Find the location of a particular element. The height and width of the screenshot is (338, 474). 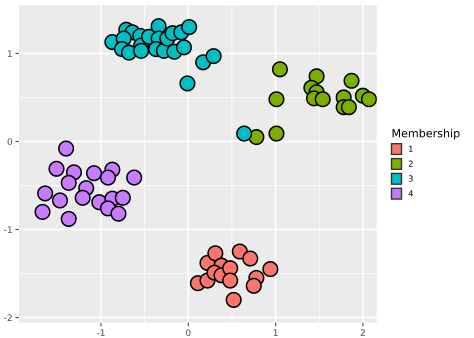

y-tick-label: 1 is located at coordinates (10, 53).